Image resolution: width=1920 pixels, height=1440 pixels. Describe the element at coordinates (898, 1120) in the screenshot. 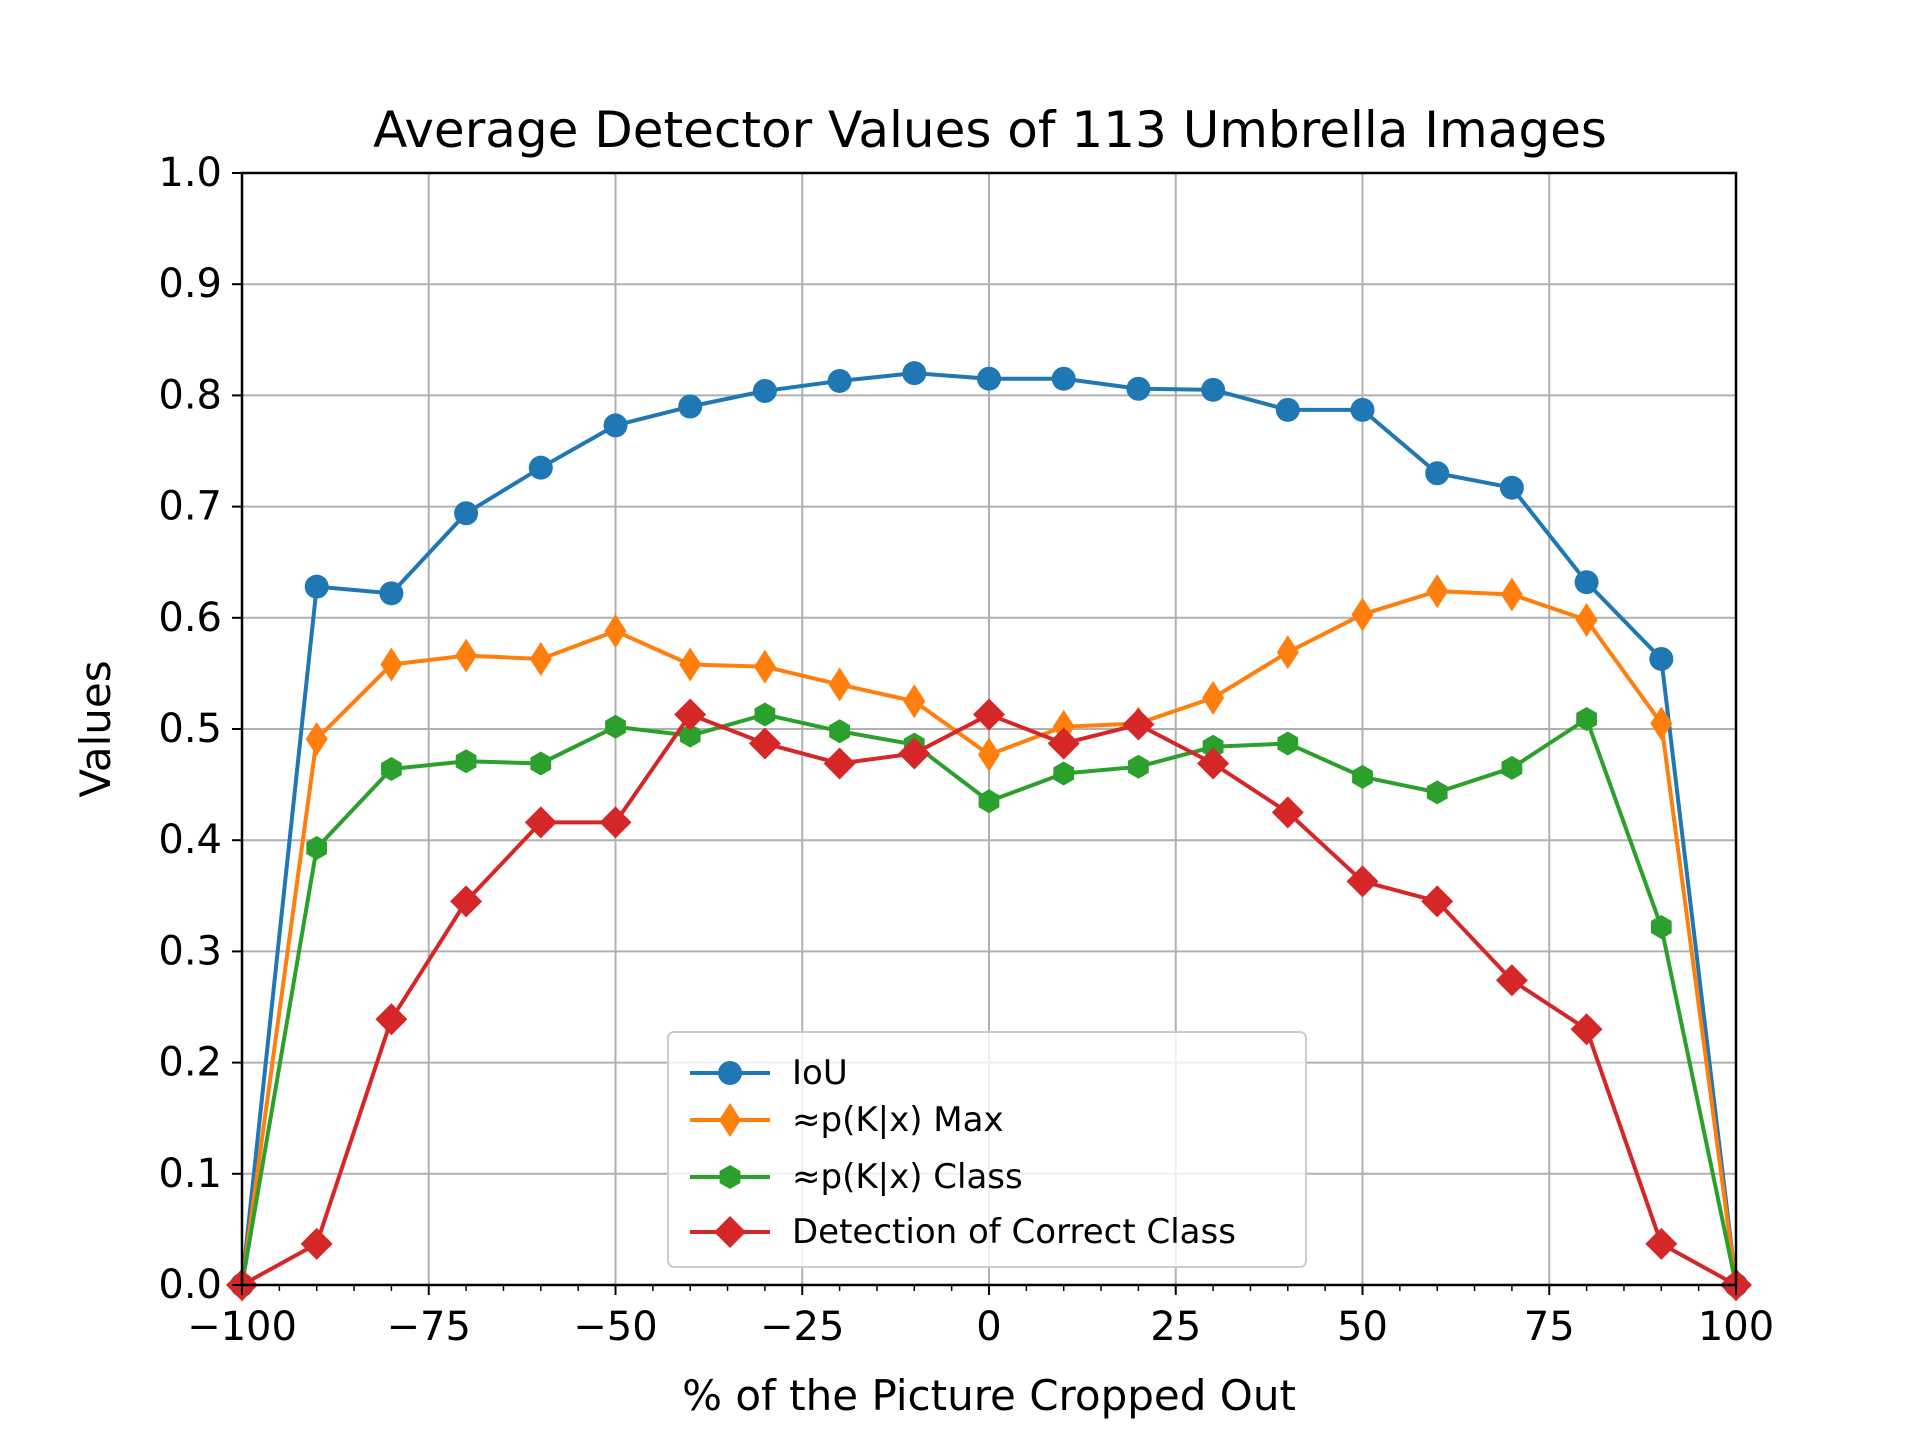

I see `legend-label-max: ≈p(K|x) Max` at that location.